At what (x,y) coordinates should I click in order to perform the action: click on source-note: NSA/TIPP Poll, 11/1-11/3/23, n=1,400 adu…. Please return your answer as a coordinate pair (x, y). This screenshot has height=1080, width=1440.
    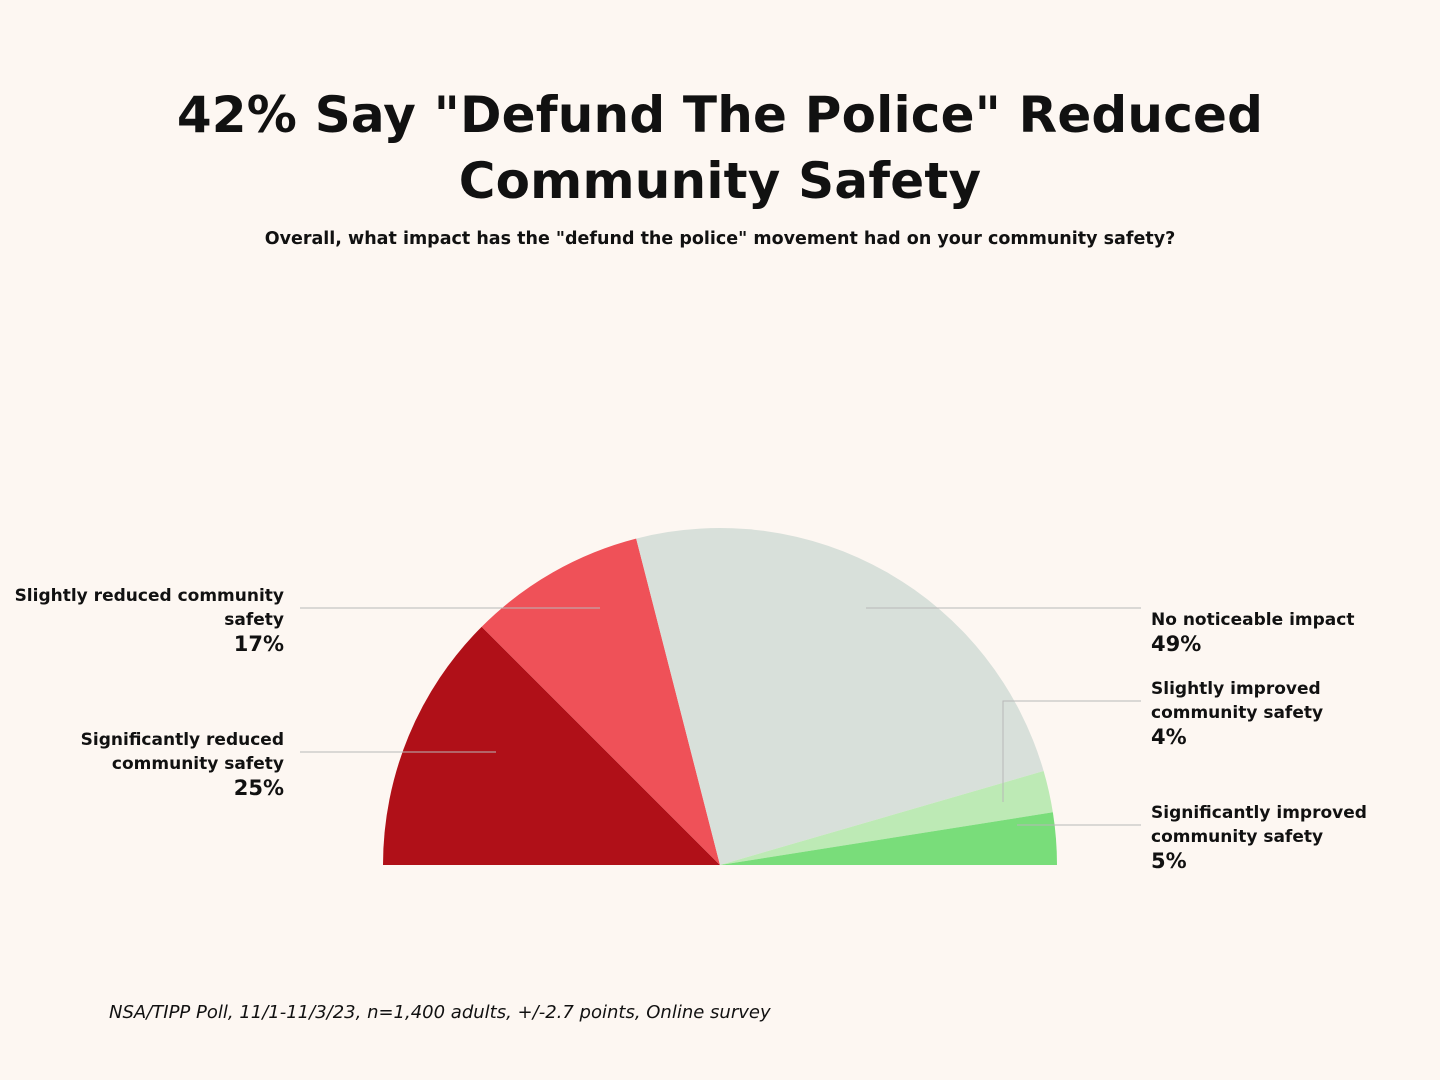
    Looking at the image, I should click on (440, 1012).